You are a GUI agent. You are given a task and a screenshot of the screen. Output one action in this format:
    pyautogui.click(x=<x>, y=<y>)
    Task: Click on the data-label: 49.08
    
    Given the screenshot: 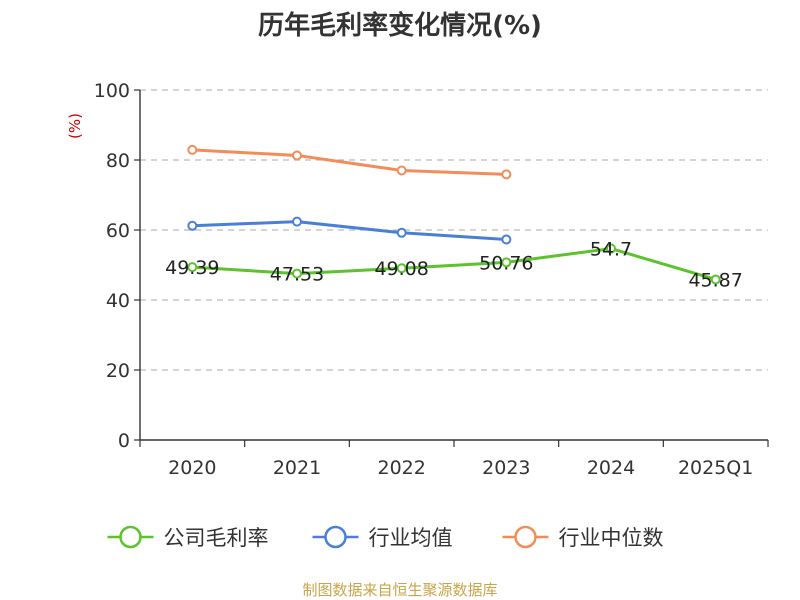 What is the action you would take?
    pyautogui.click(x=401, y=269)
    